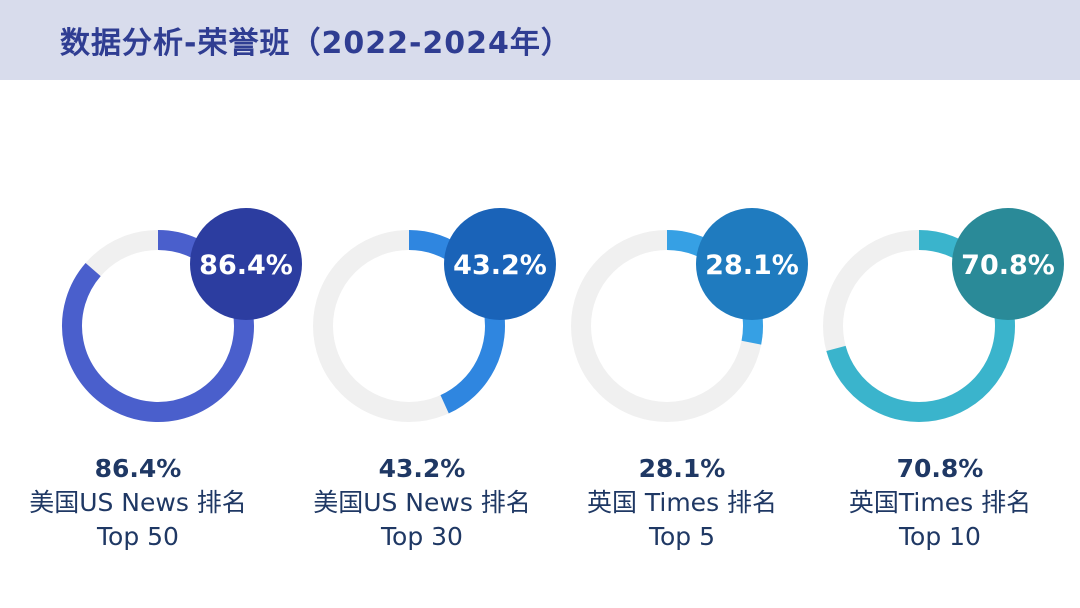 Image resolution: width=1080 pixels, height=608 pixels. What do you see at coordinates (682, 536) in the screenshot?
I see `caption-line2: Top 5` at bounding box center [682, 536].